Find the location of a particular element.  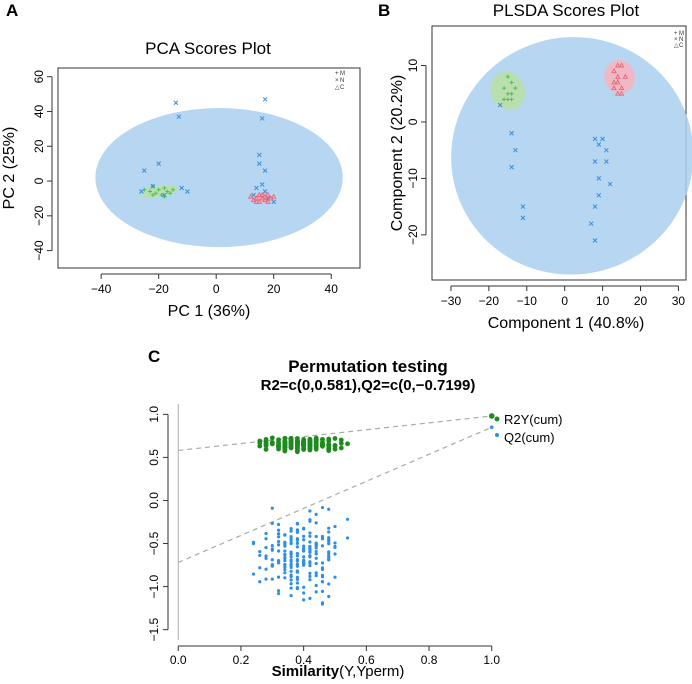

y-tick-label: 1.0 is located at coordinates (154, 414).